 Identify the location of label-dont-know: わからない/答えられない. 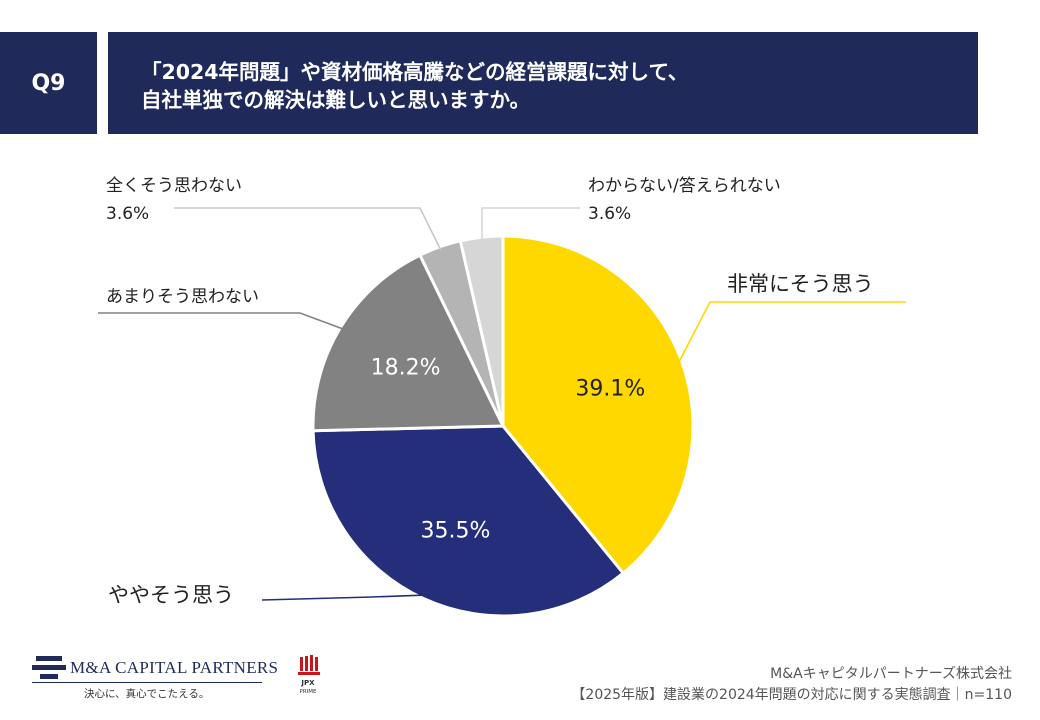
(684, 186).